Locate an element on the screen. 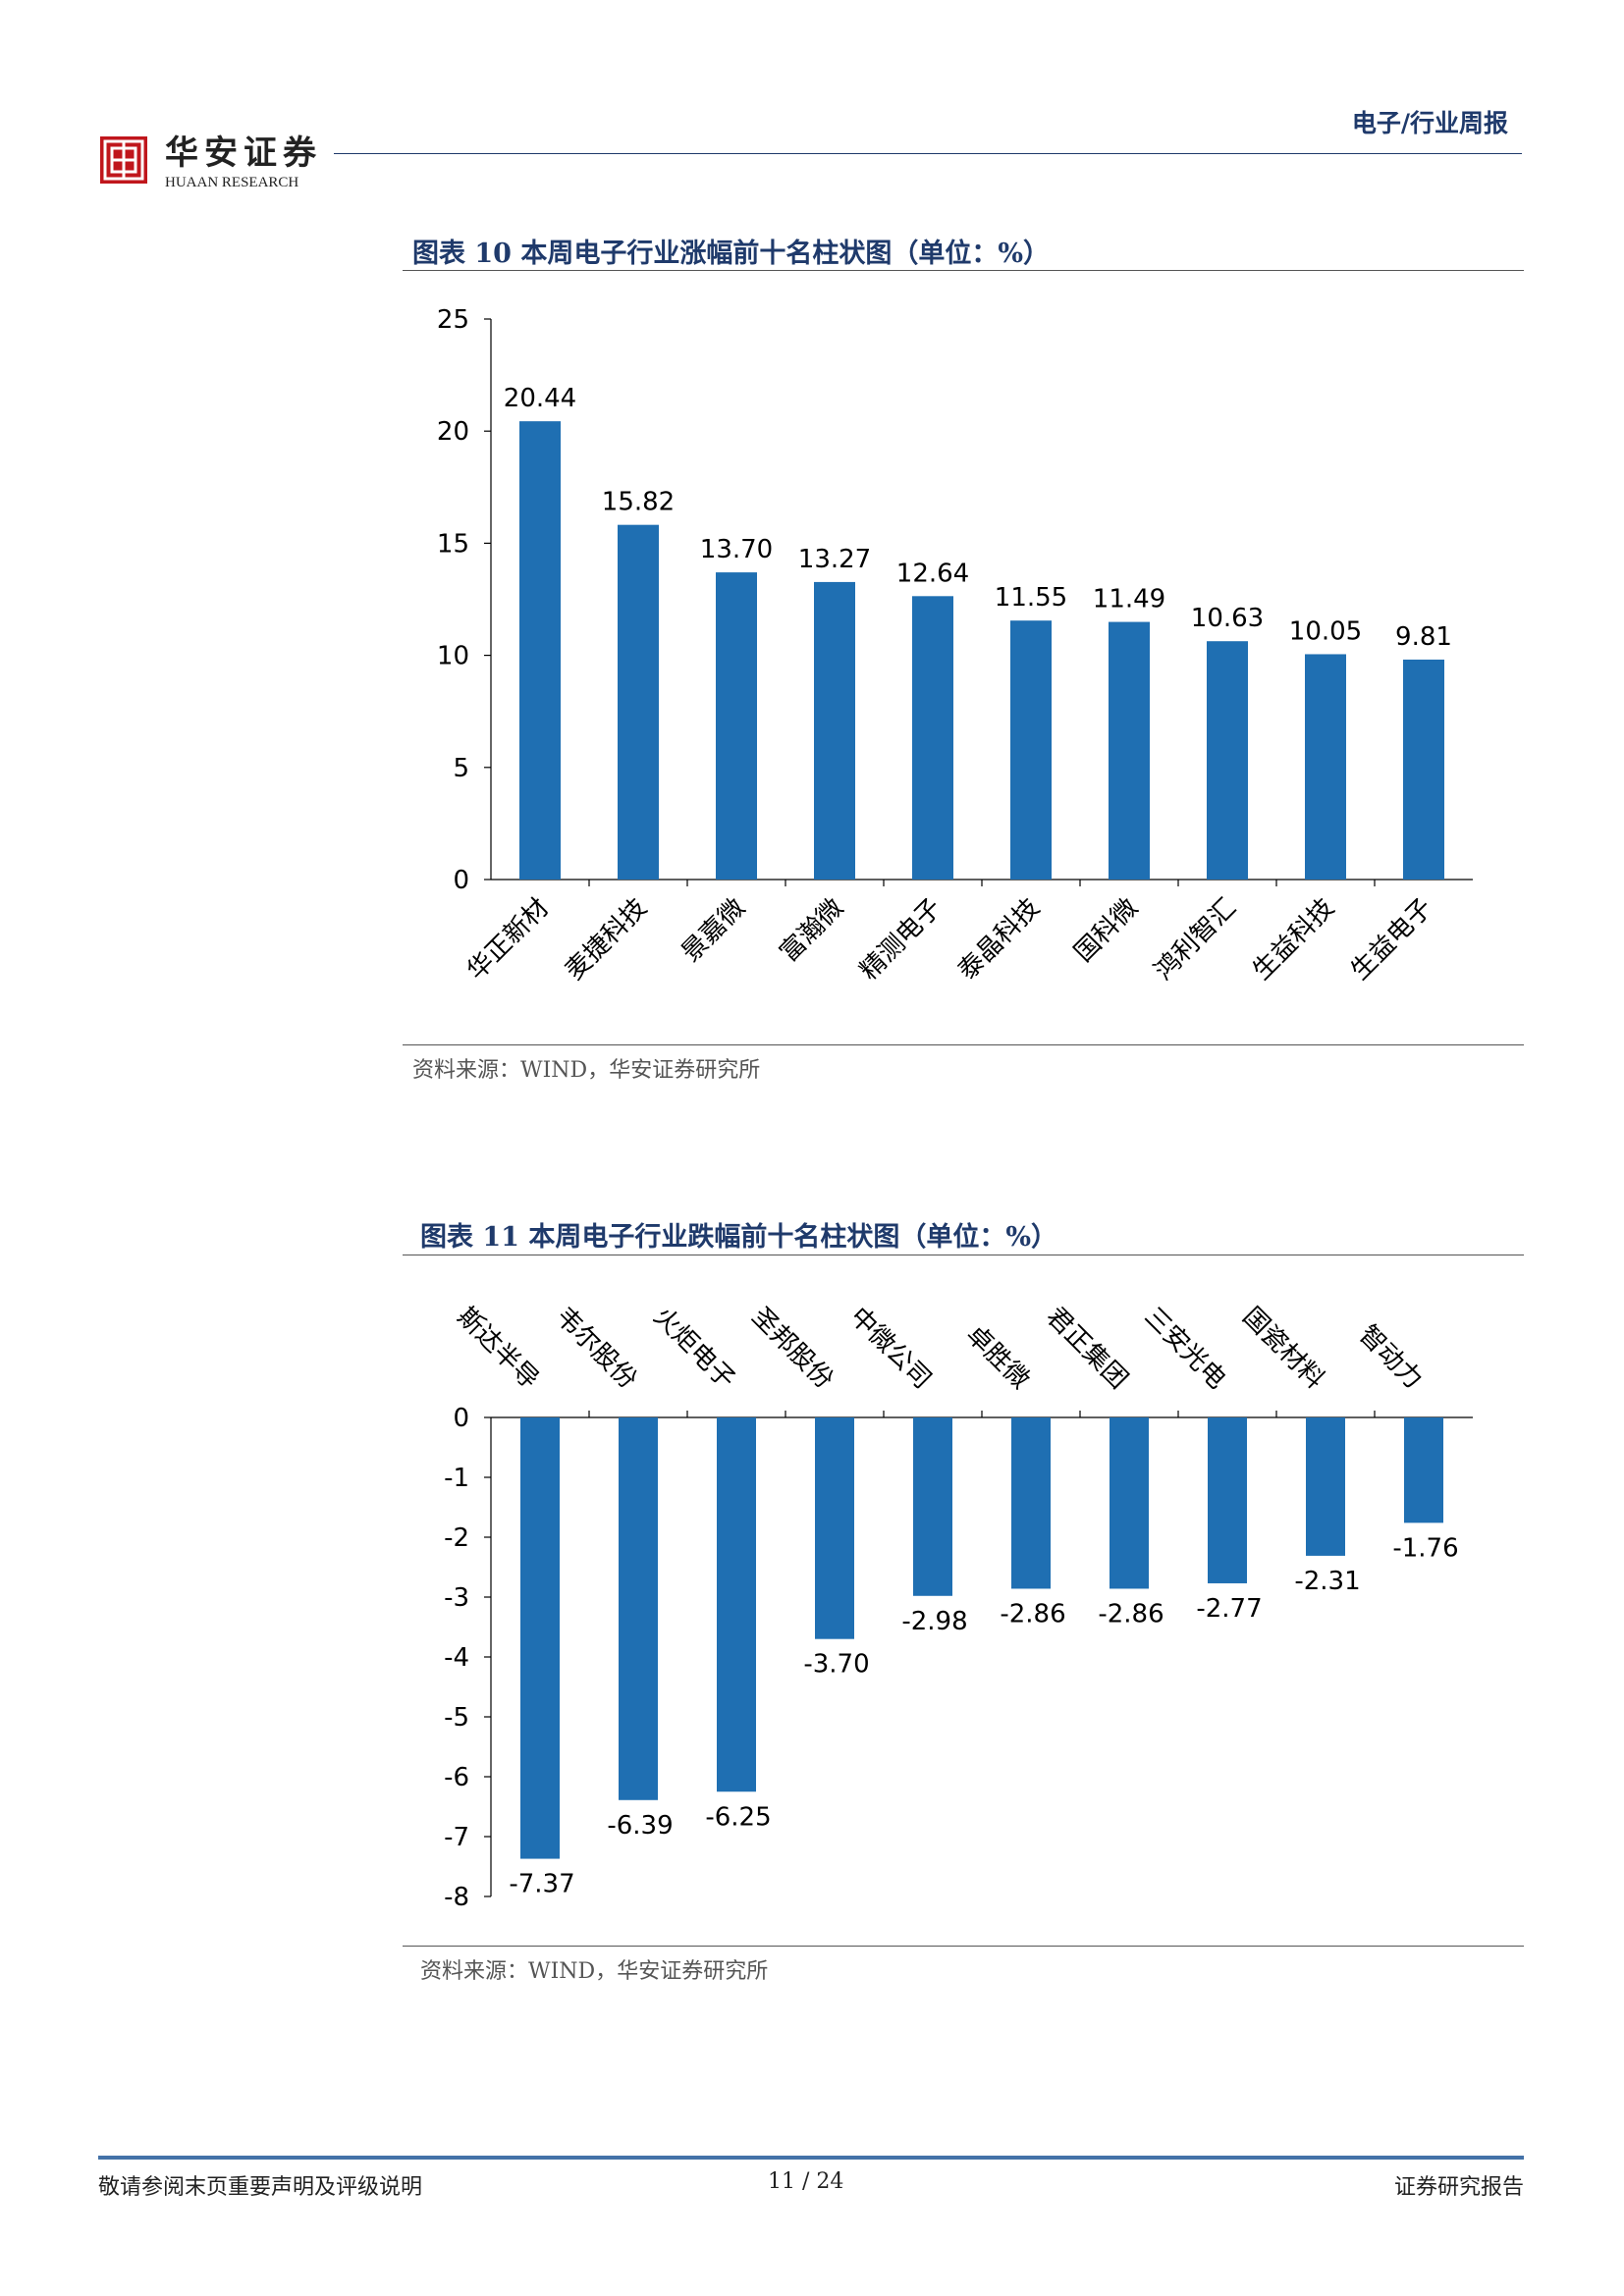  y-tick-label: -5 is located at coordinates (456, 1718).